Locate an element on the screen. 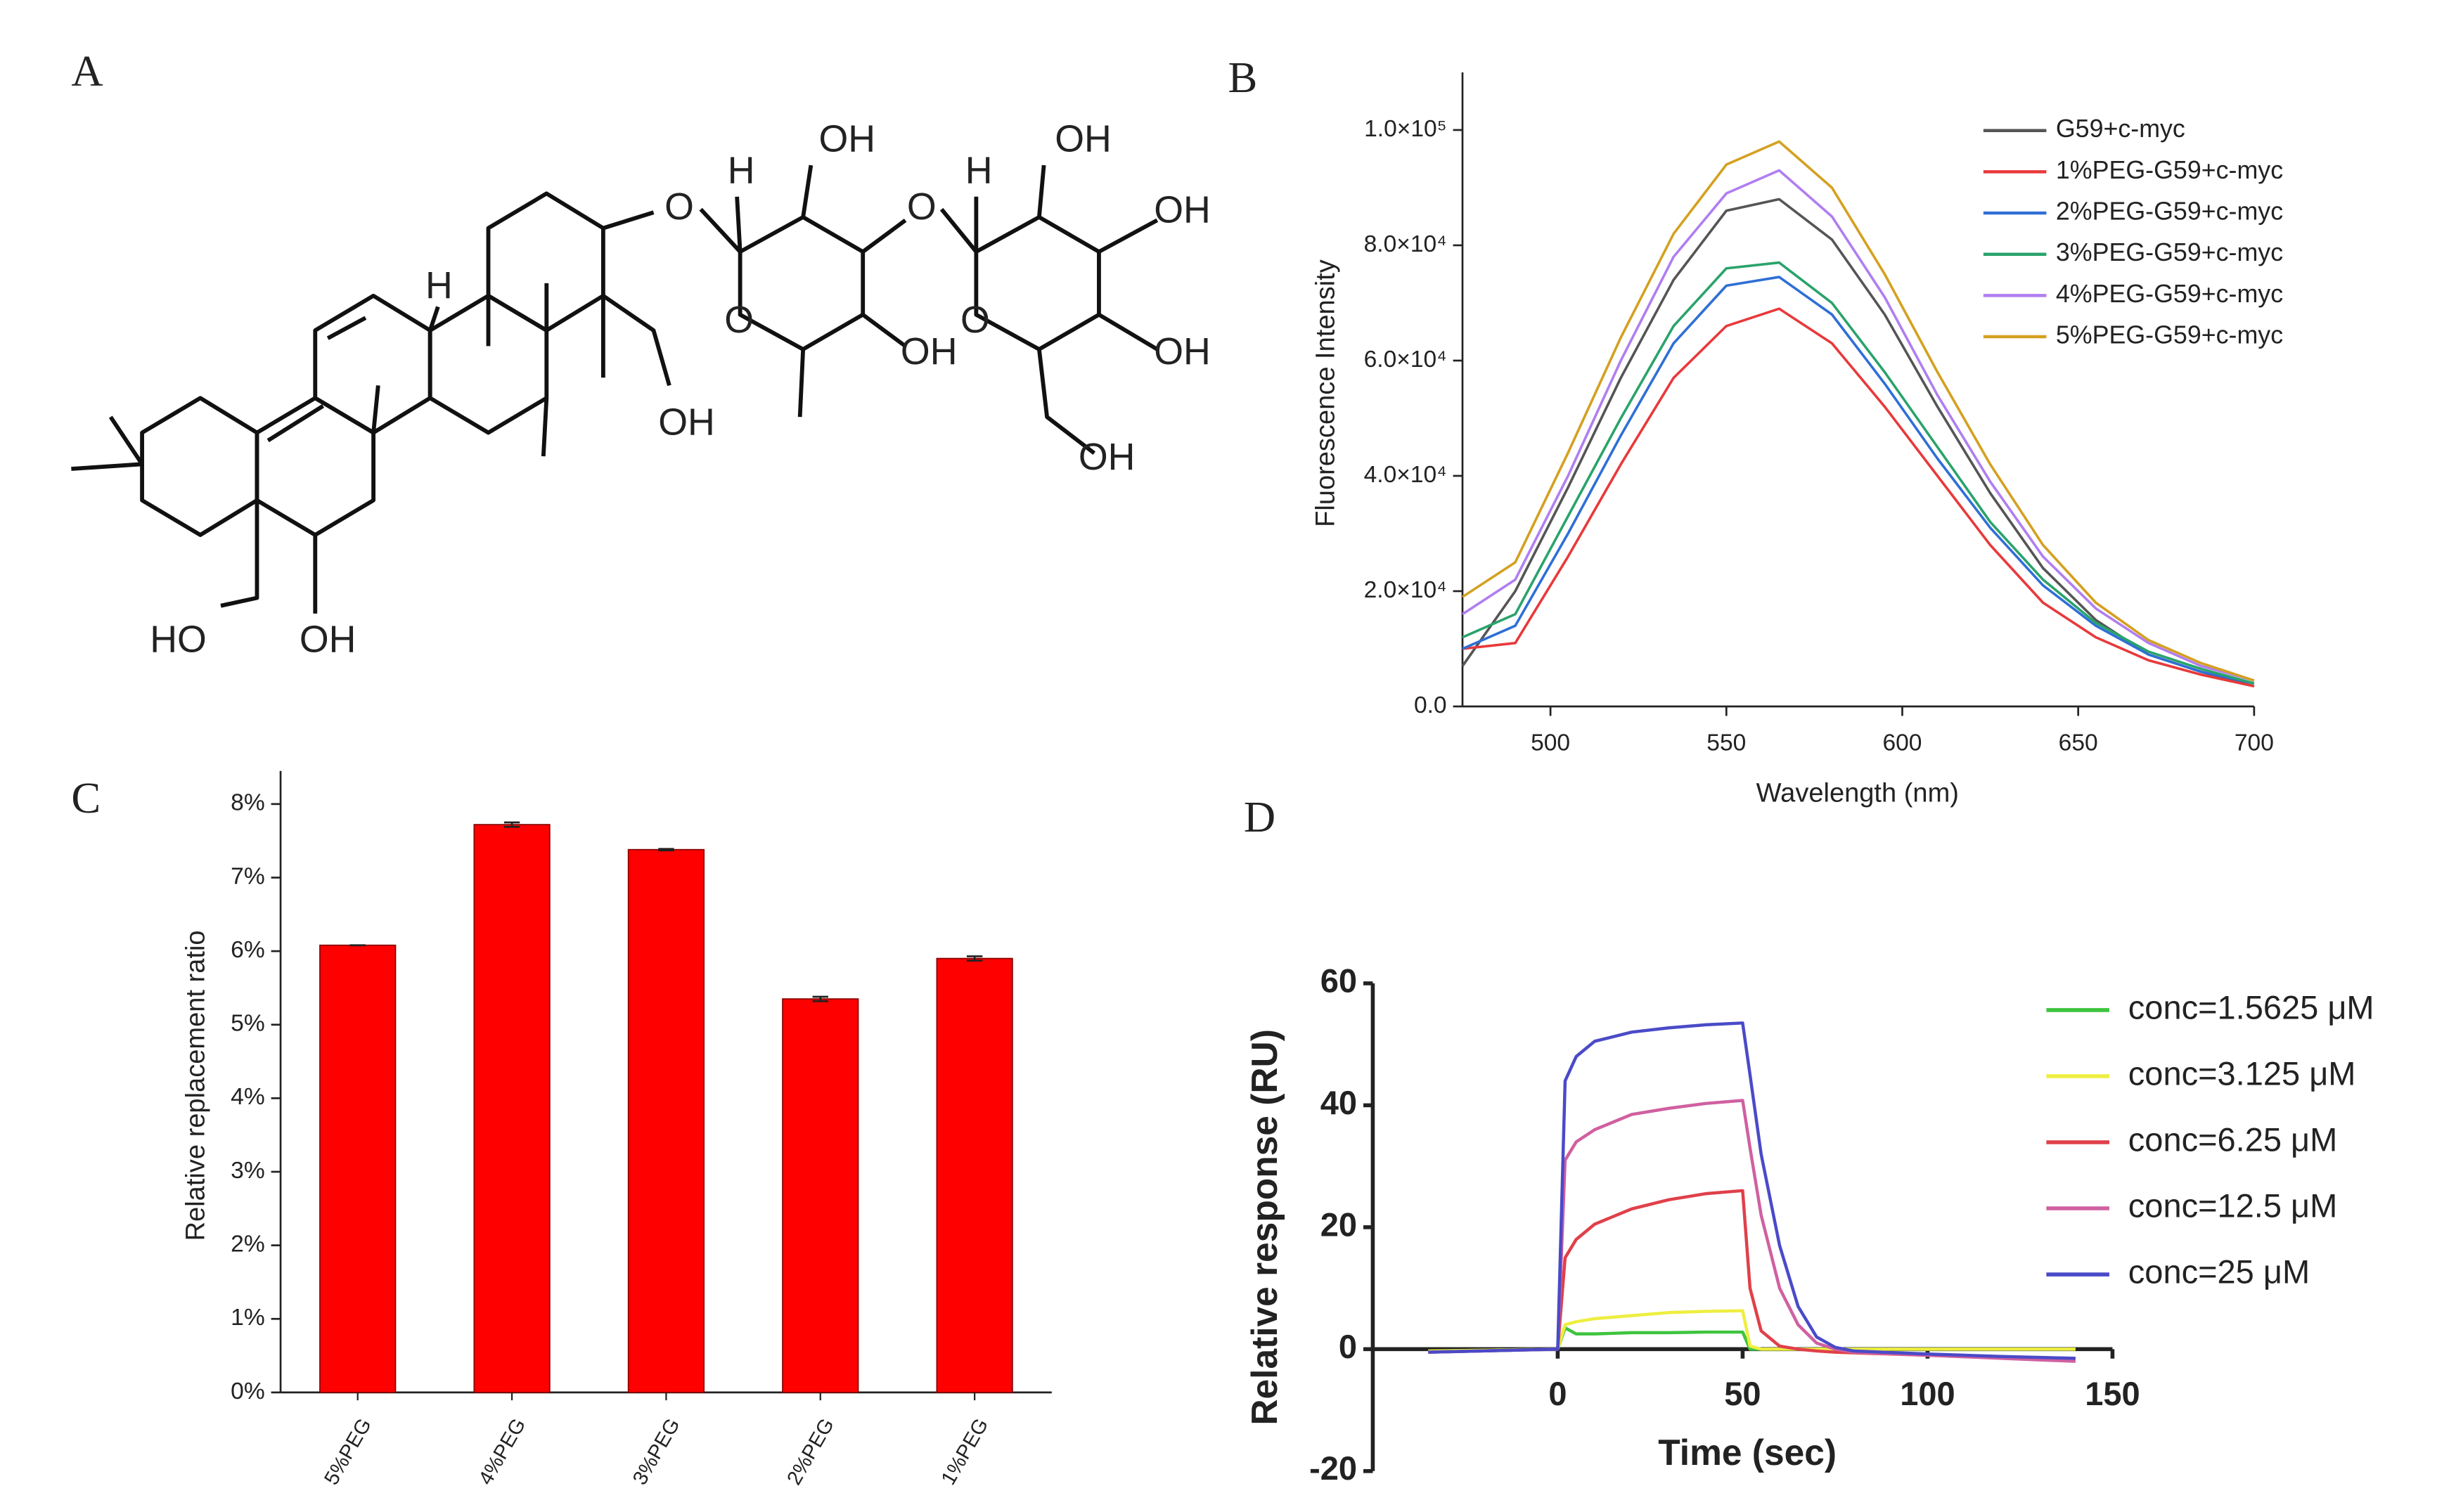 Image resolution: width=2456 pixels, height=1512 pixels. panel-label: C is located at coordinates (86, 797).